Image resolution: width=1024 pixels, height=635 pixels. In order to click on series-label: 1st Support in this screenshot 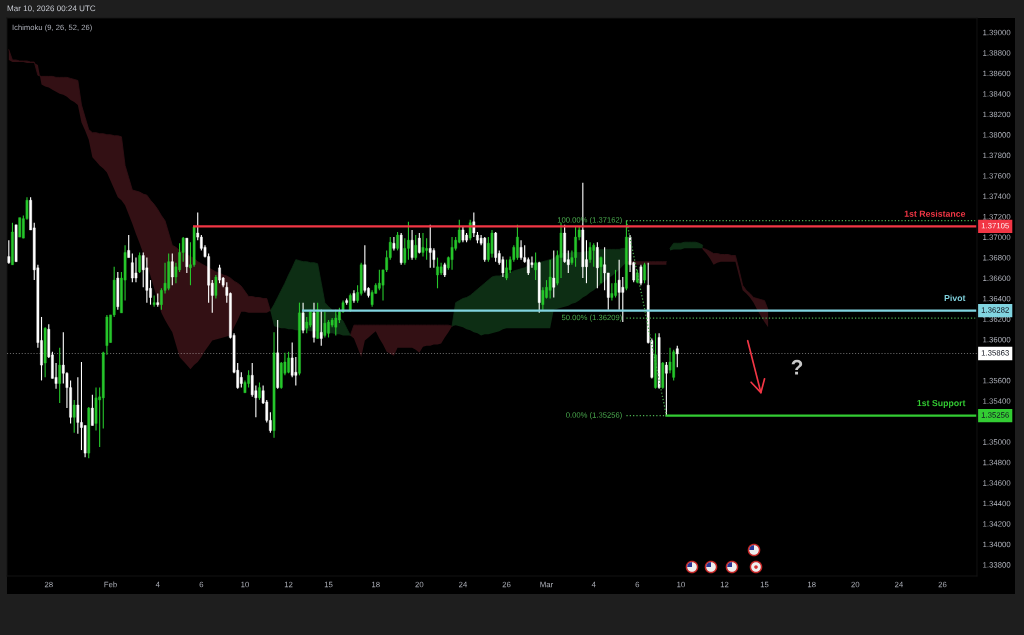, I will do `click(941, 403)`.